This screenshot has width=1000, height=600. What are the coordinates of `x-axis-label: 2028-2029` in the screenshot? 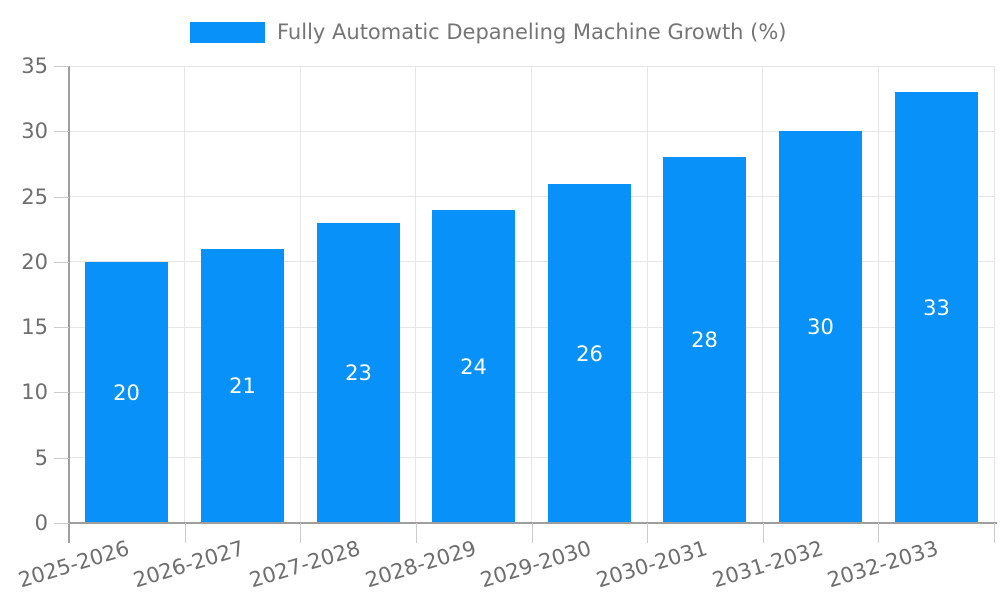 It's located at (420, 564).